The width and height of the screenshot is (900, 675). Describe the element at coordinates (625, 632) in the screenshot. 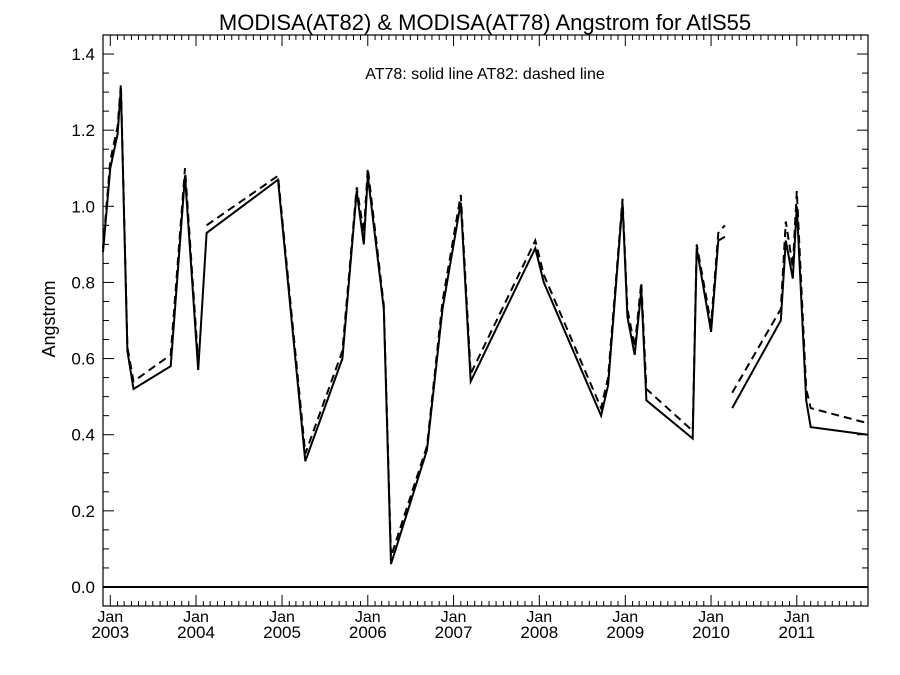

I see `x-tick-year-label: 2009` at that location.